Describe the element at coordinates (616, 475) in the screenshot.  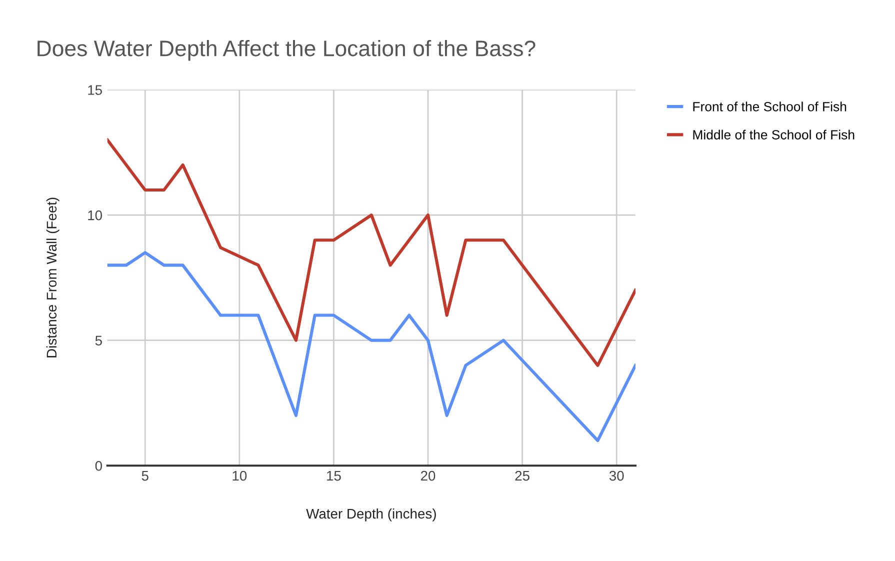
I see `x-tick-label: 30` at that location.